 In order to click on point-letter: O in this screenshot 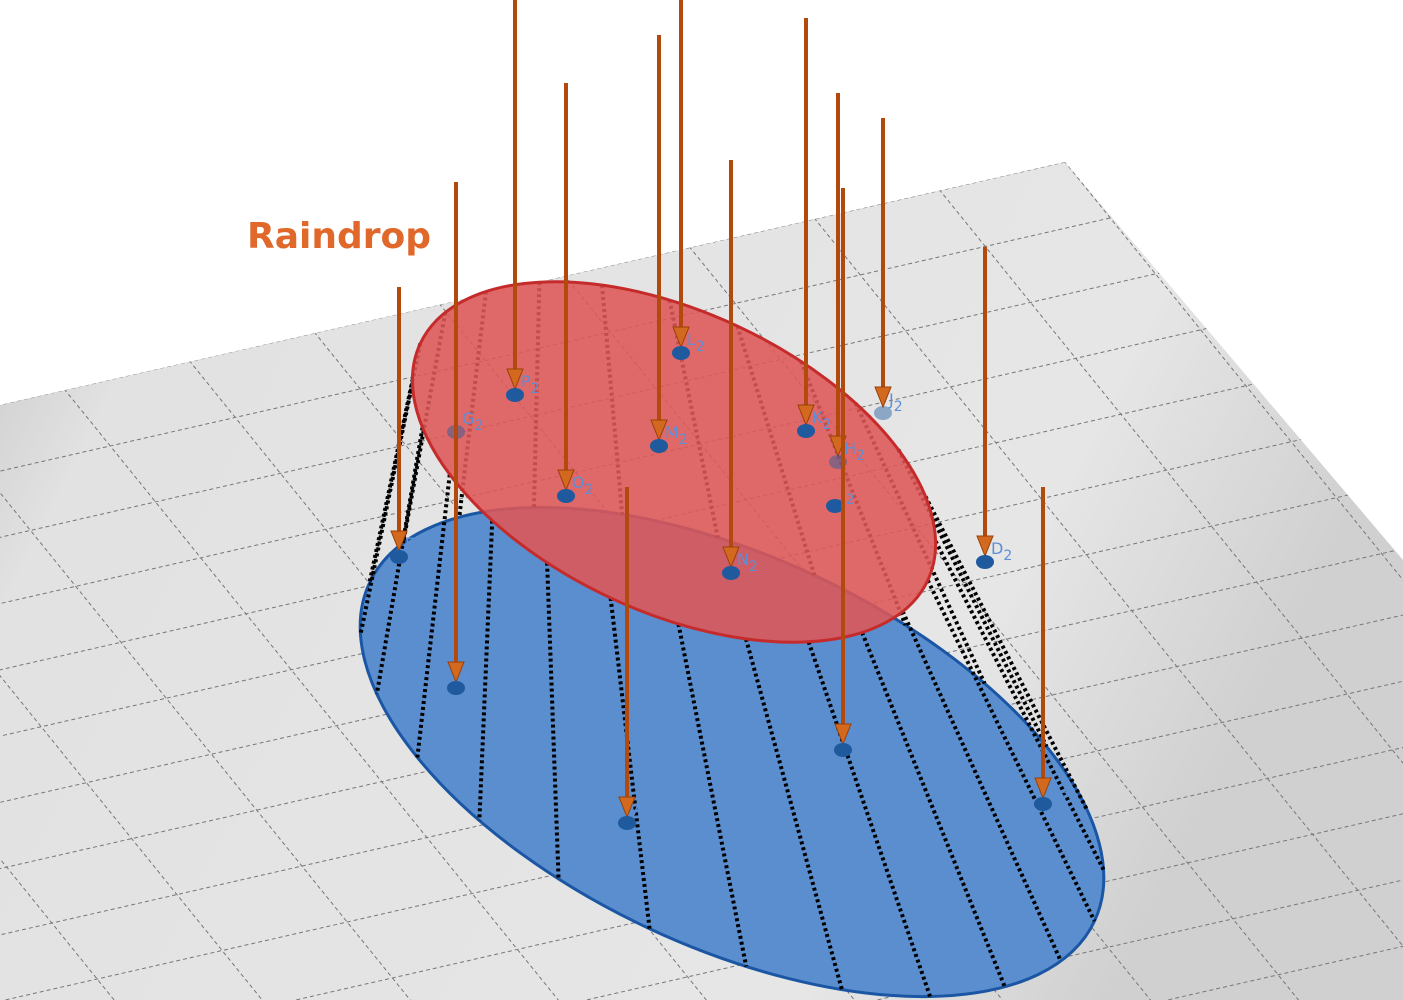, I will do `click(578, 482)`.